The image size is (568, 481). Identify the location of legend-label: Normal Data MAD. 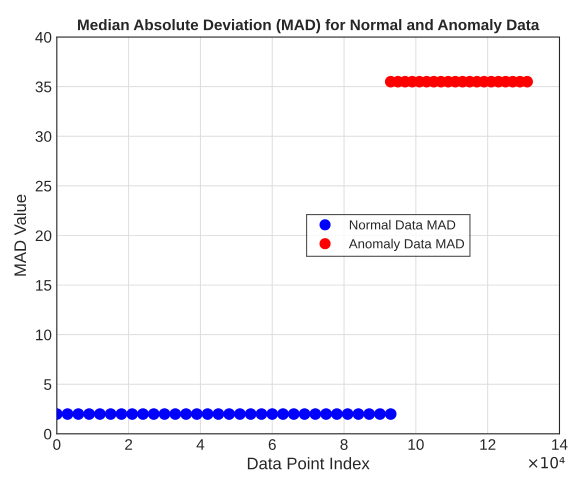
(403, 225).